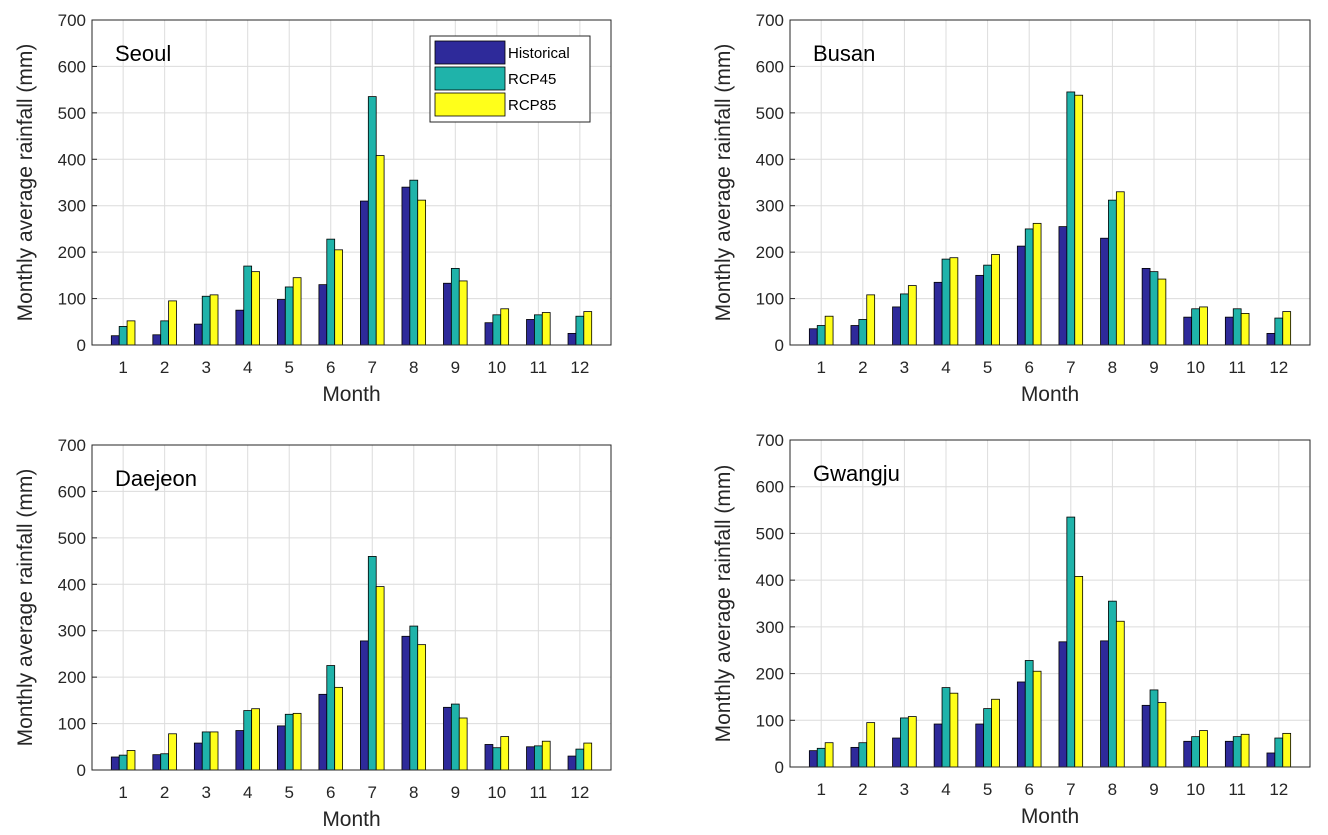 This screenshot has height=835, width=1328. Describe the element at coordinates (25, 183) in the screenshot. I see `y-axis-label: Monthly average rainfall (mm)` at that location.